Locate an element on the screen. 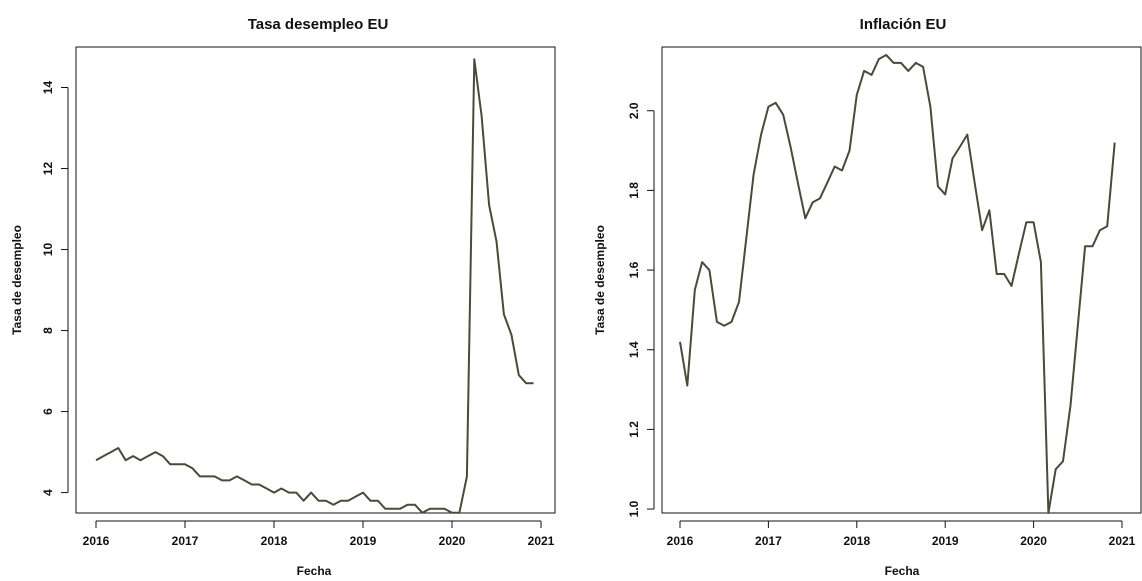  y-tick-label: 12 is located at coordinates (48, 169).